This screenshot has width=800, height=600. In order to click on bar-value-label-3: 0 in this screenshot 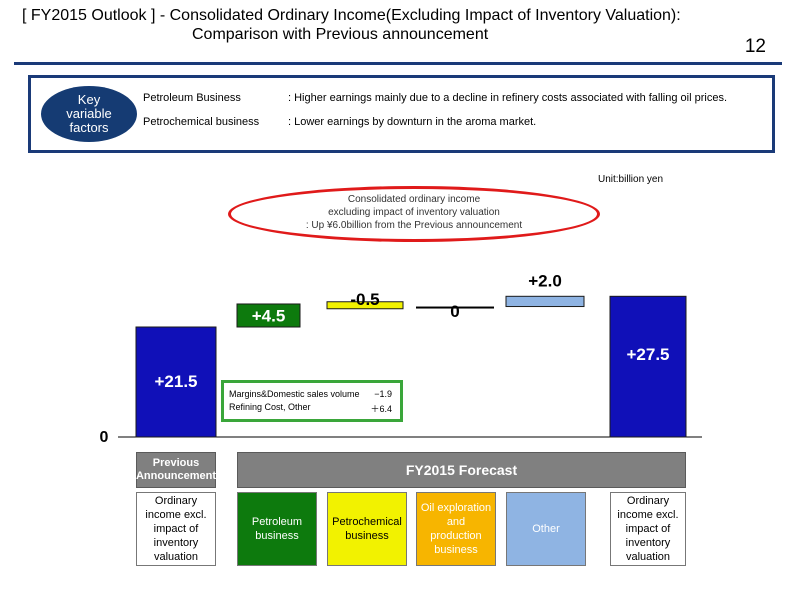, I will do `click(454, 311)`.